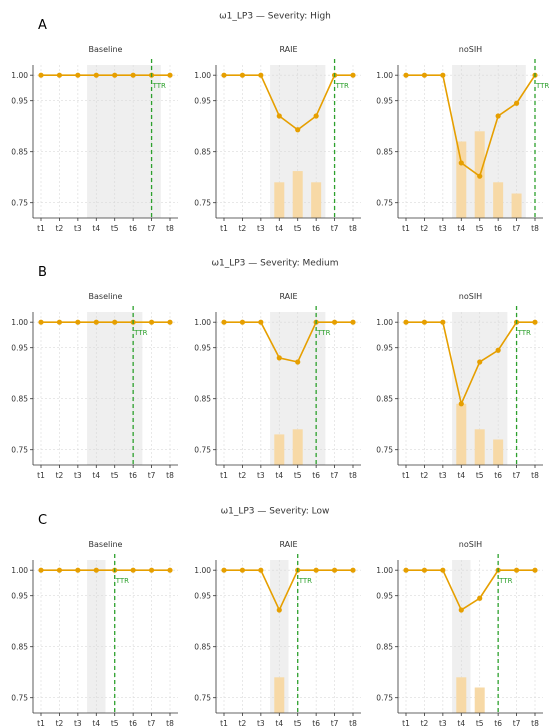 The image size is (550, 726). I want to click on row-title: ω1_LP3 — Severity: High, so click(275, 17).